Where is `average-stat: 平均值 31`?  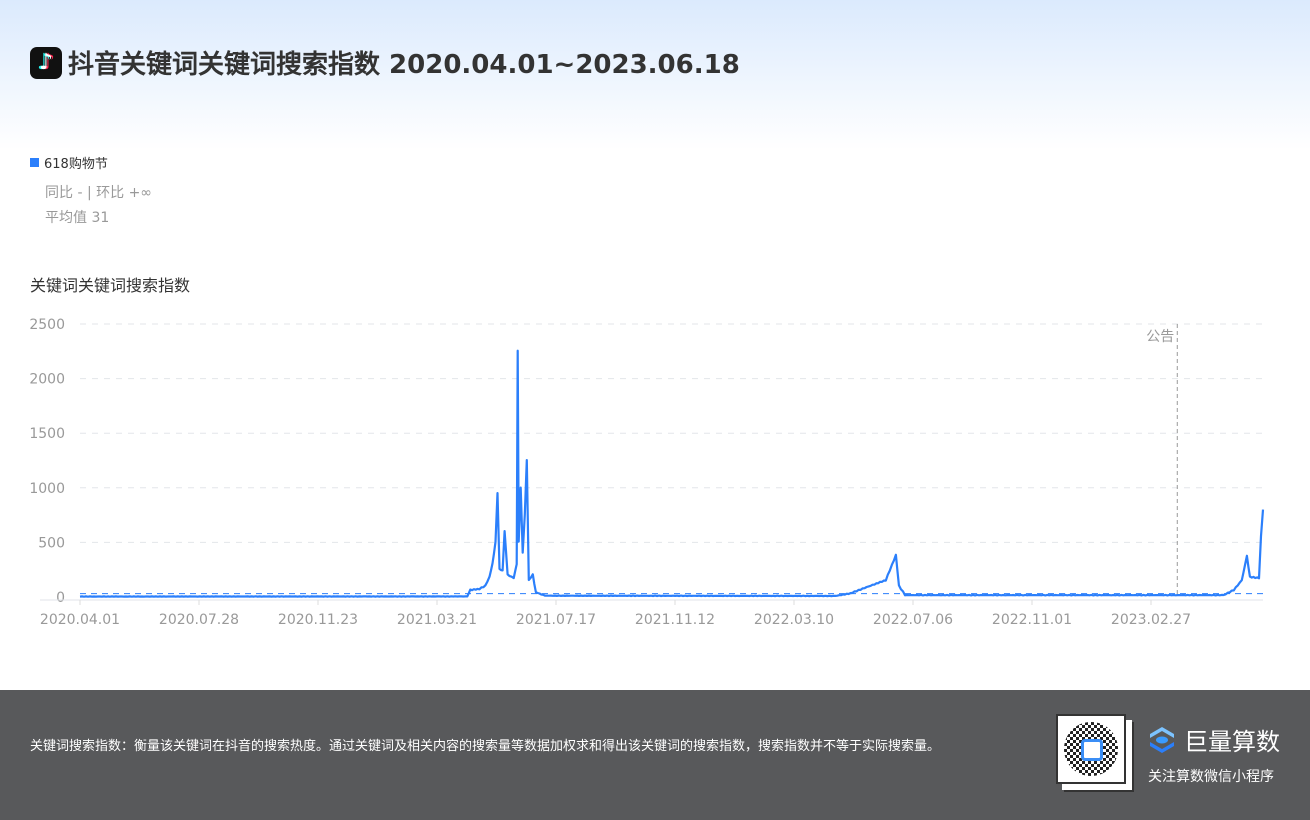 average-stat: 平均值 31 is located at coordinates (77, 218).